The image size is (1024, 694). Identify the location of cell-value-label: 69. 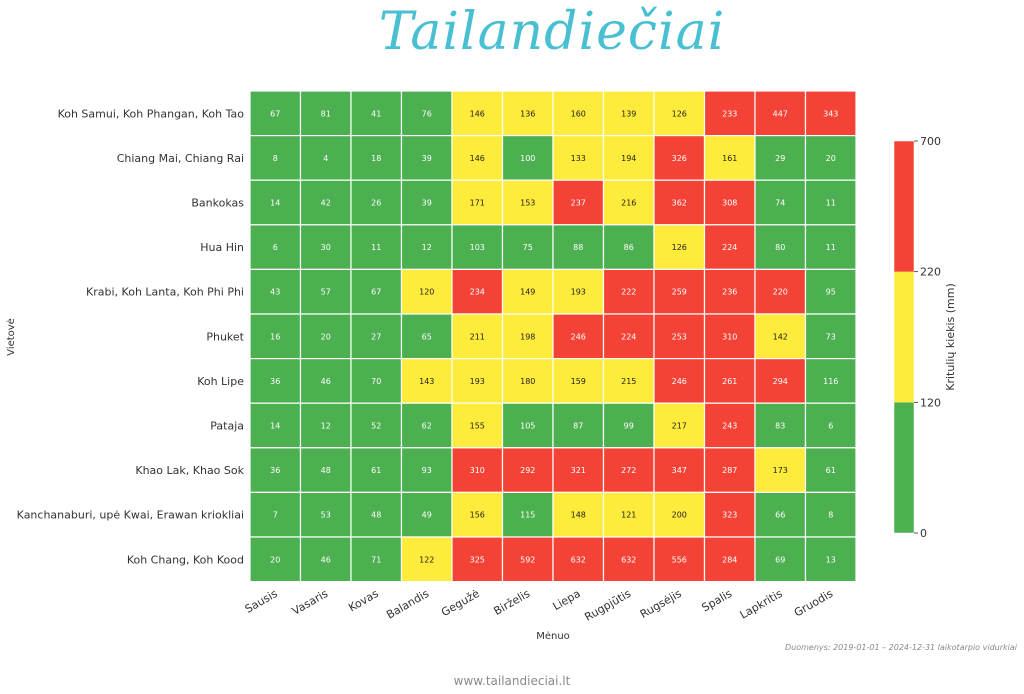
(780, 559).